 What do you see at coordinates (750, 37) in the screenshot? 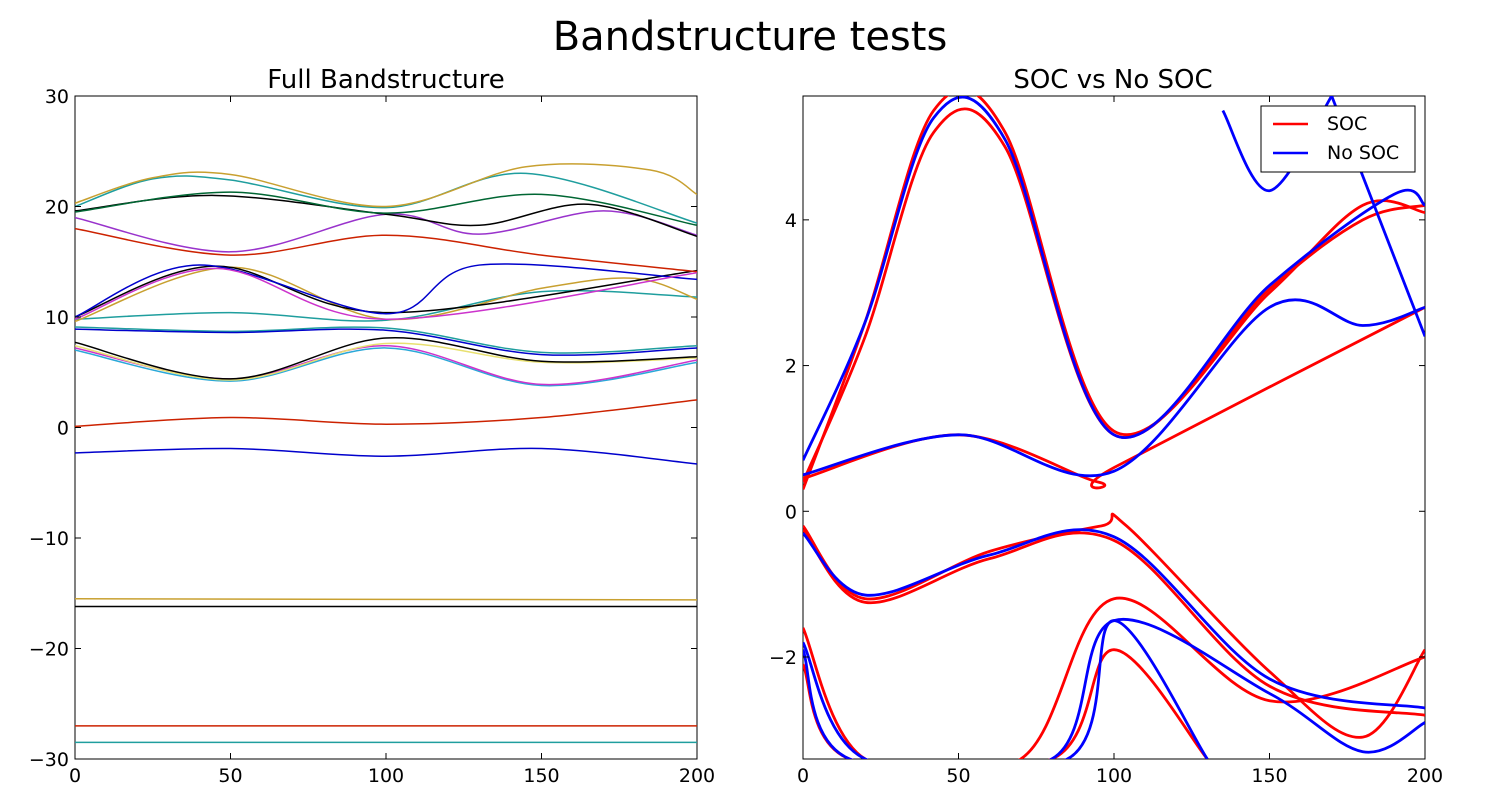
I see `figure-suptitle: Bandstructure tests` at bounding box center [750, 37].